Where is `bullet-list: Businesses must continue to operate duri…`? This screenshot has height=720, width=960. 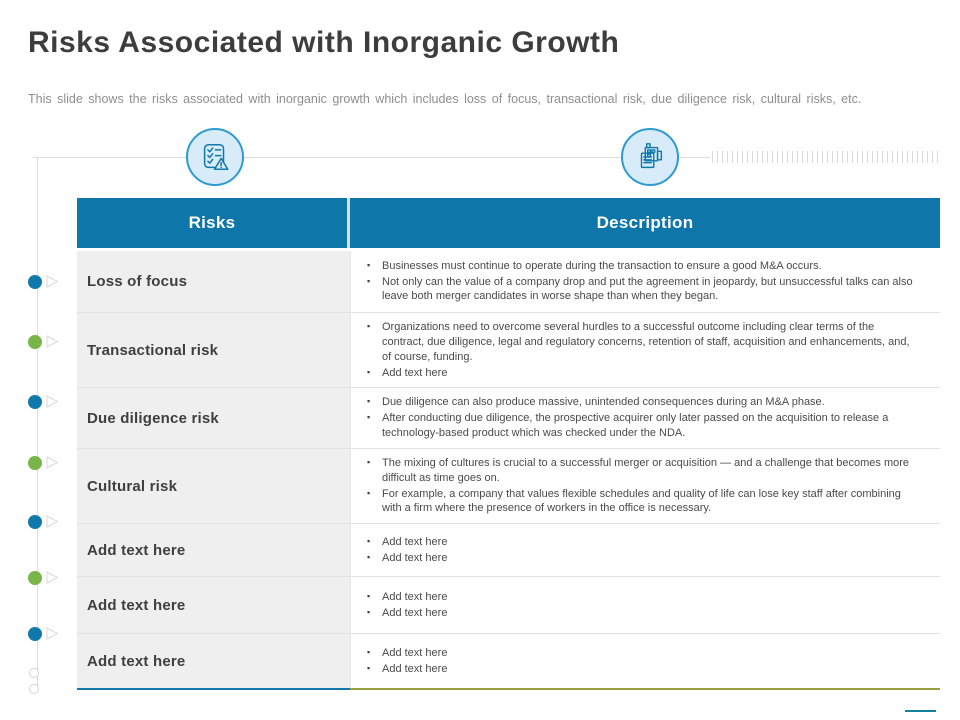
bullet-list: Businesses must continue to operate duri… is located at coordinates (639, 282).